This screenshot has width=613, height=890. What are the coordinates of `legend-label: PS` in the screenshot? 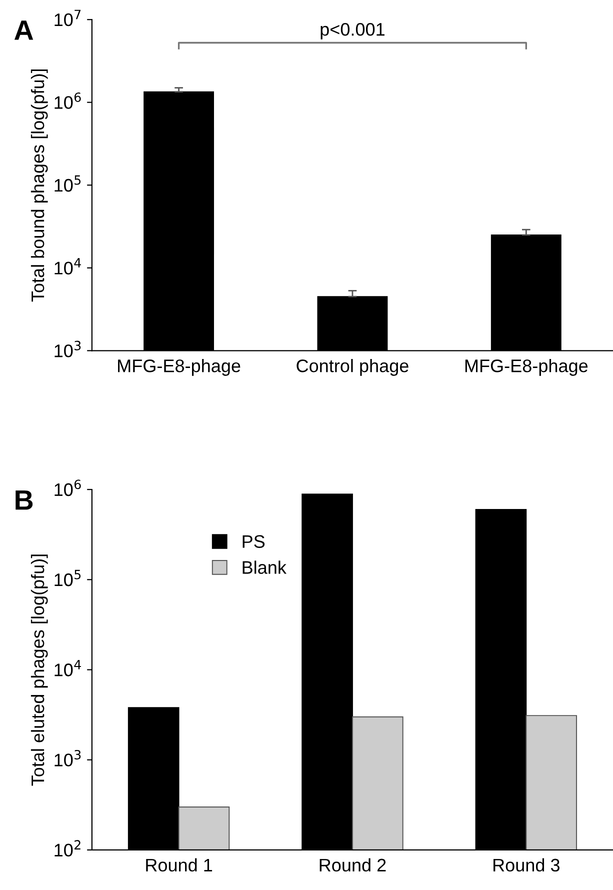 It's located at (253, 541).